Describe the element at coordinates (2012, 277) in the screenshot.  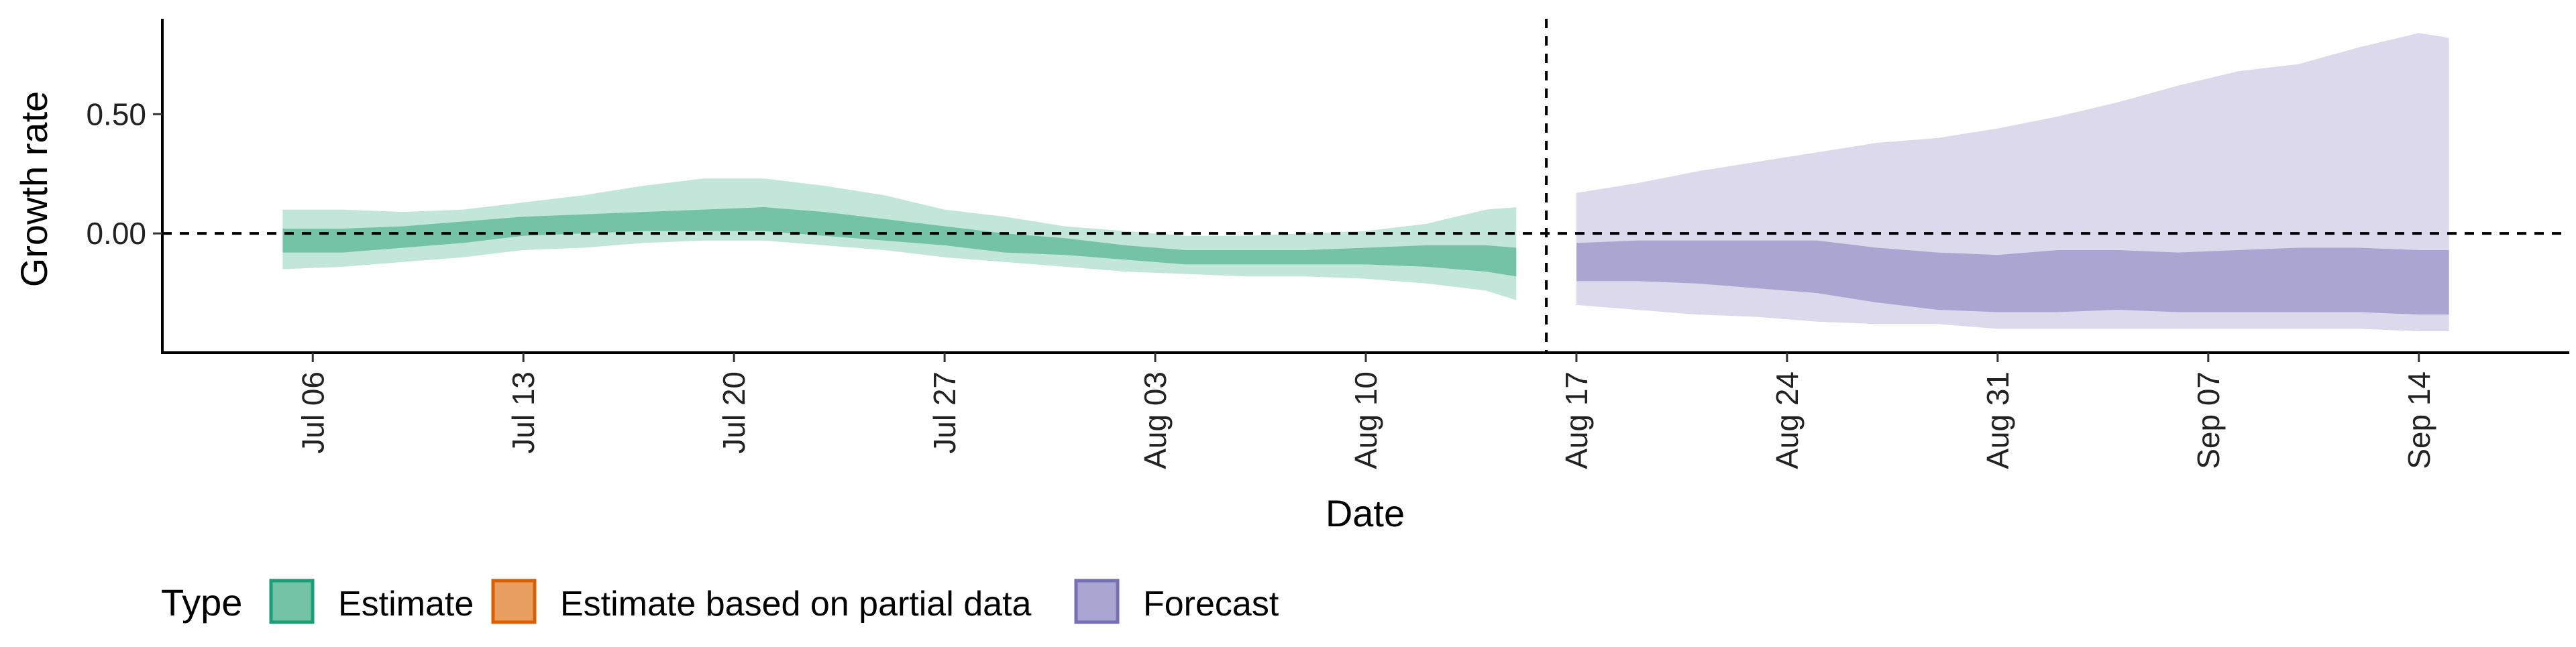
I see `forecast-50-band` at that location.